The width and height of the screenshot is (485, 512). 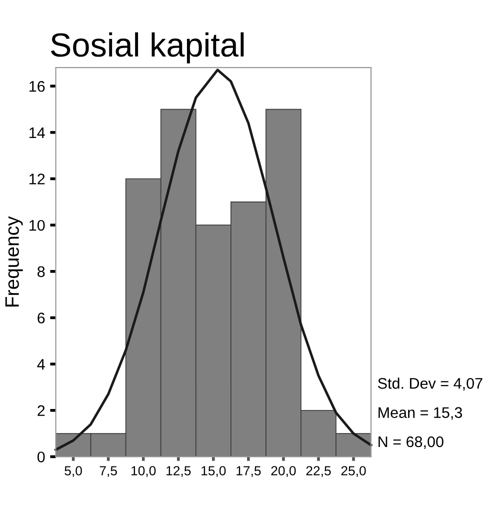 I want to click on x-tick-label: 22,5, so click(x=318, y=471).